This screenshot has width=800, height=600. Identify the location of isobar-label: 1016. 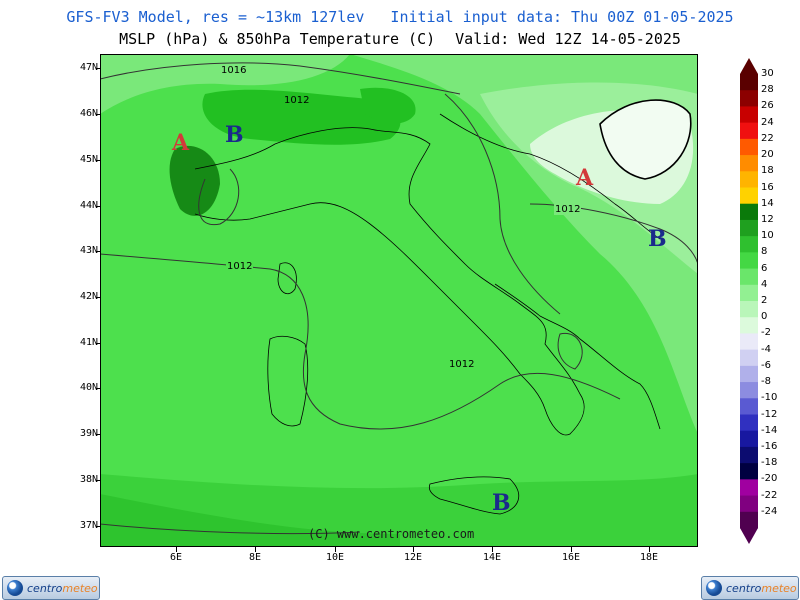
(234, 70).